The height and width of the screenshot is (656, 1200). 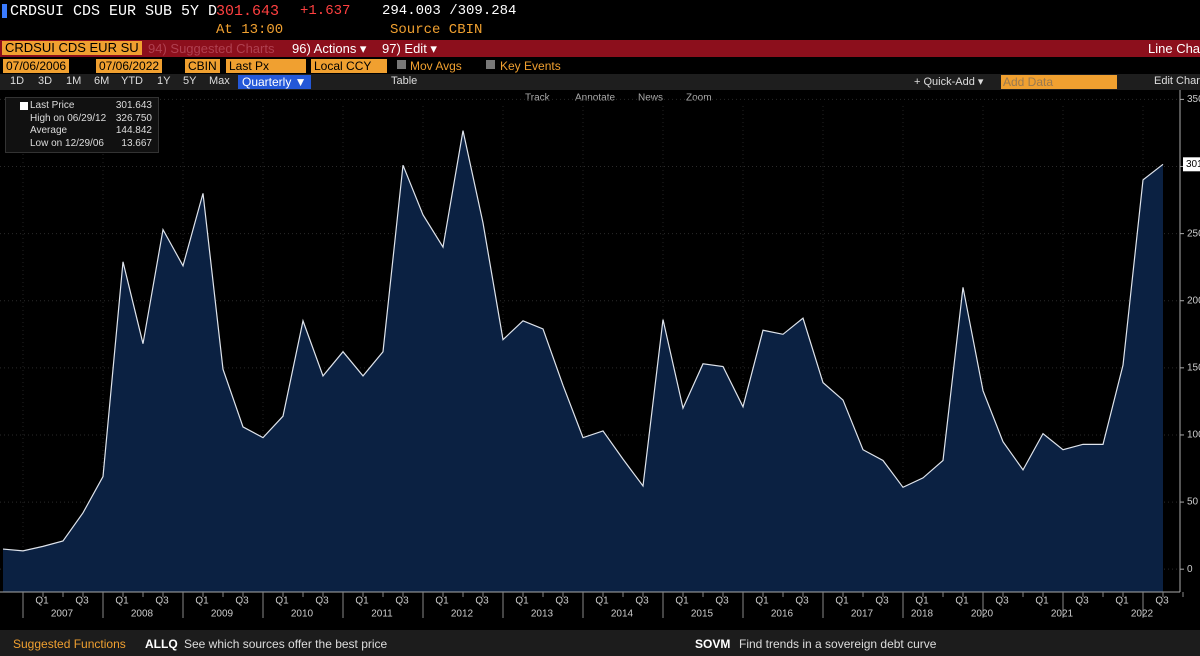 What do you see at coordinates (133, 130) in the screenshot?
I see `legend-value: 144.842` at bounding box center [133, 130].